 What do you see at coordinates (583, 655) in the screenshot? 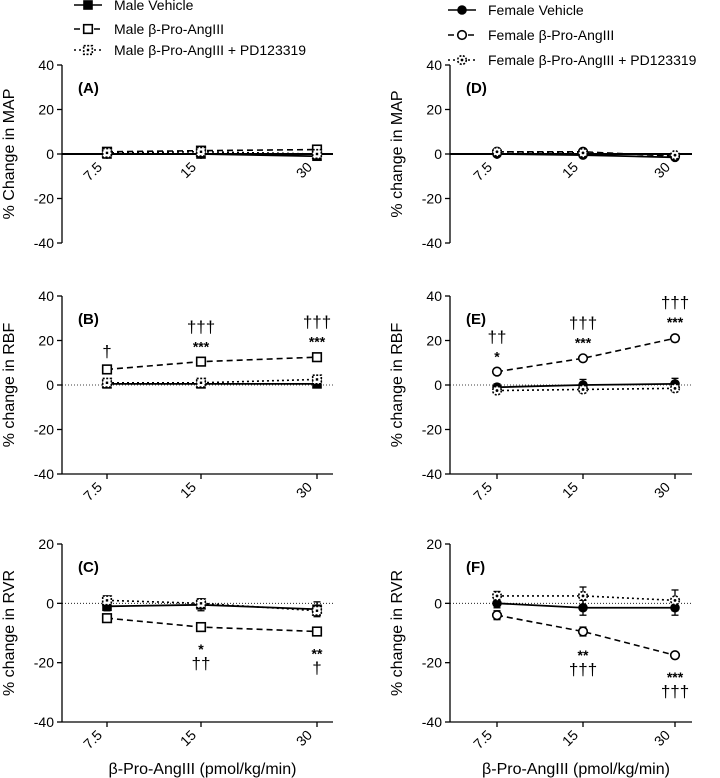
I see `significance-stars: **` at bounding box center [583, 655].